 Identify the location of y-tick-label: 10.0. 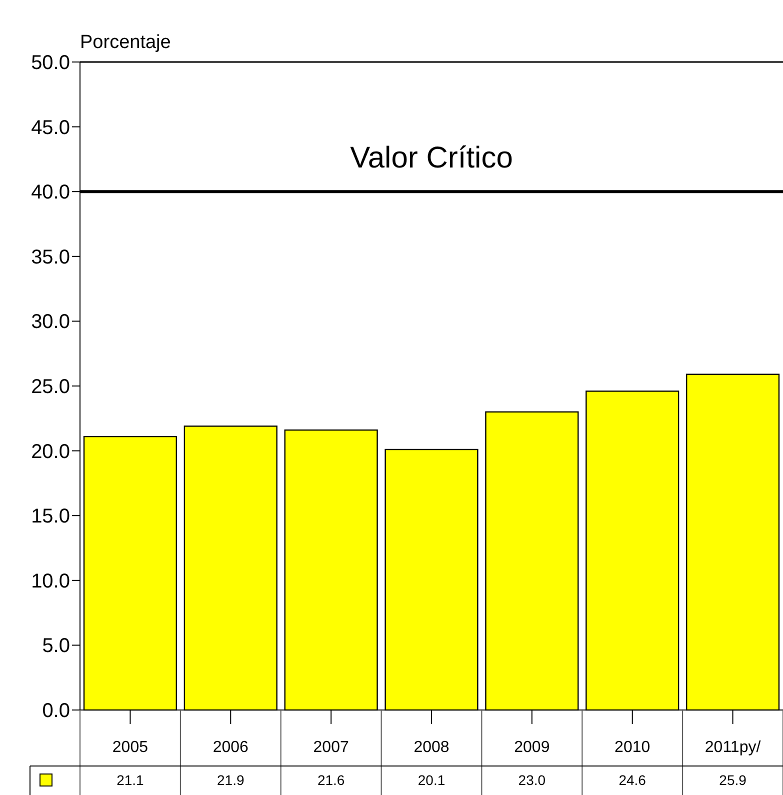
(50, 581).